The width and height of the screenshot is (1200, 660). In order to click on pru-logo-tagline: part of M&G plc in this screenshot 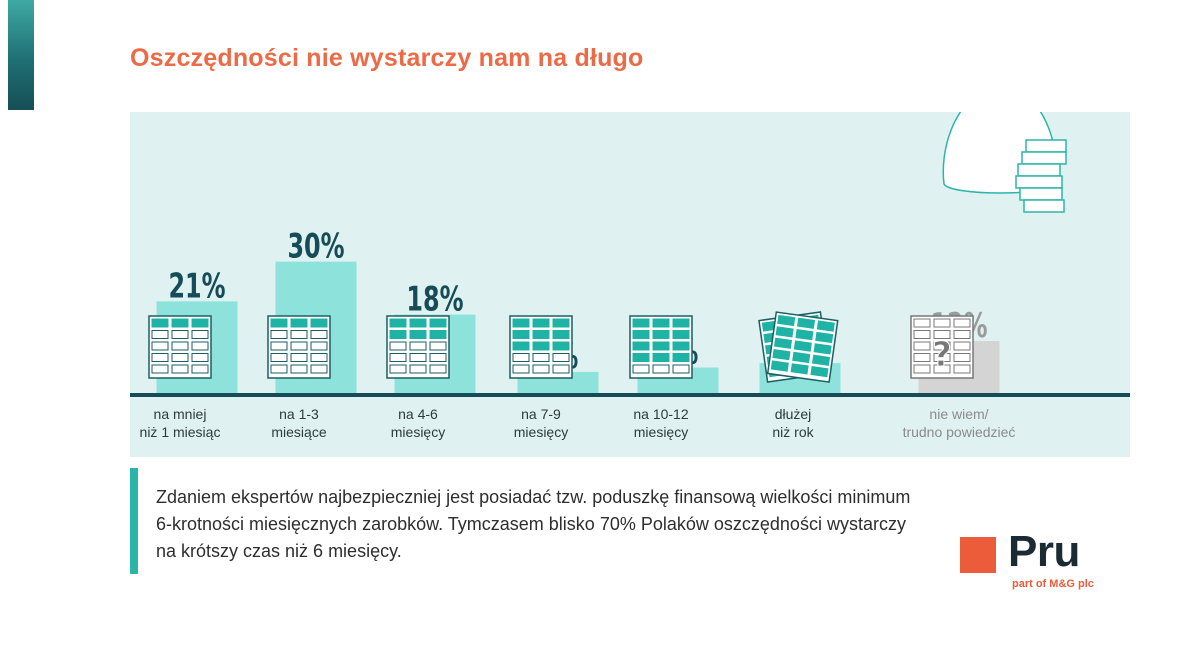, I will do `click(1053, 584)`.